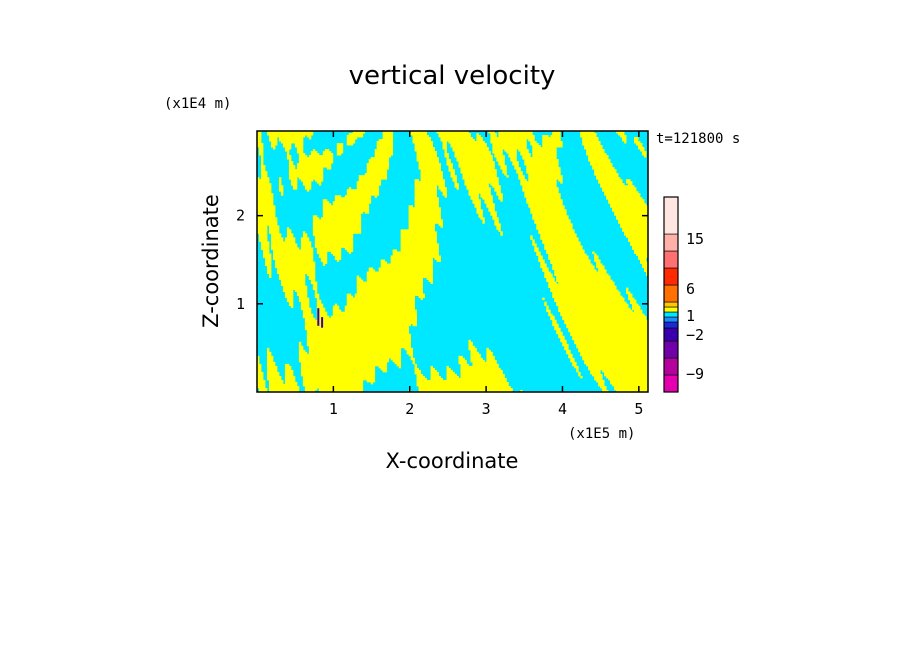 The width and height of the screenshot is (904, 654). What do you see at coordinates (695, 335) in the screenshot?
I see `colorbar-tick-label: −2` at bounding box center [695, 335].